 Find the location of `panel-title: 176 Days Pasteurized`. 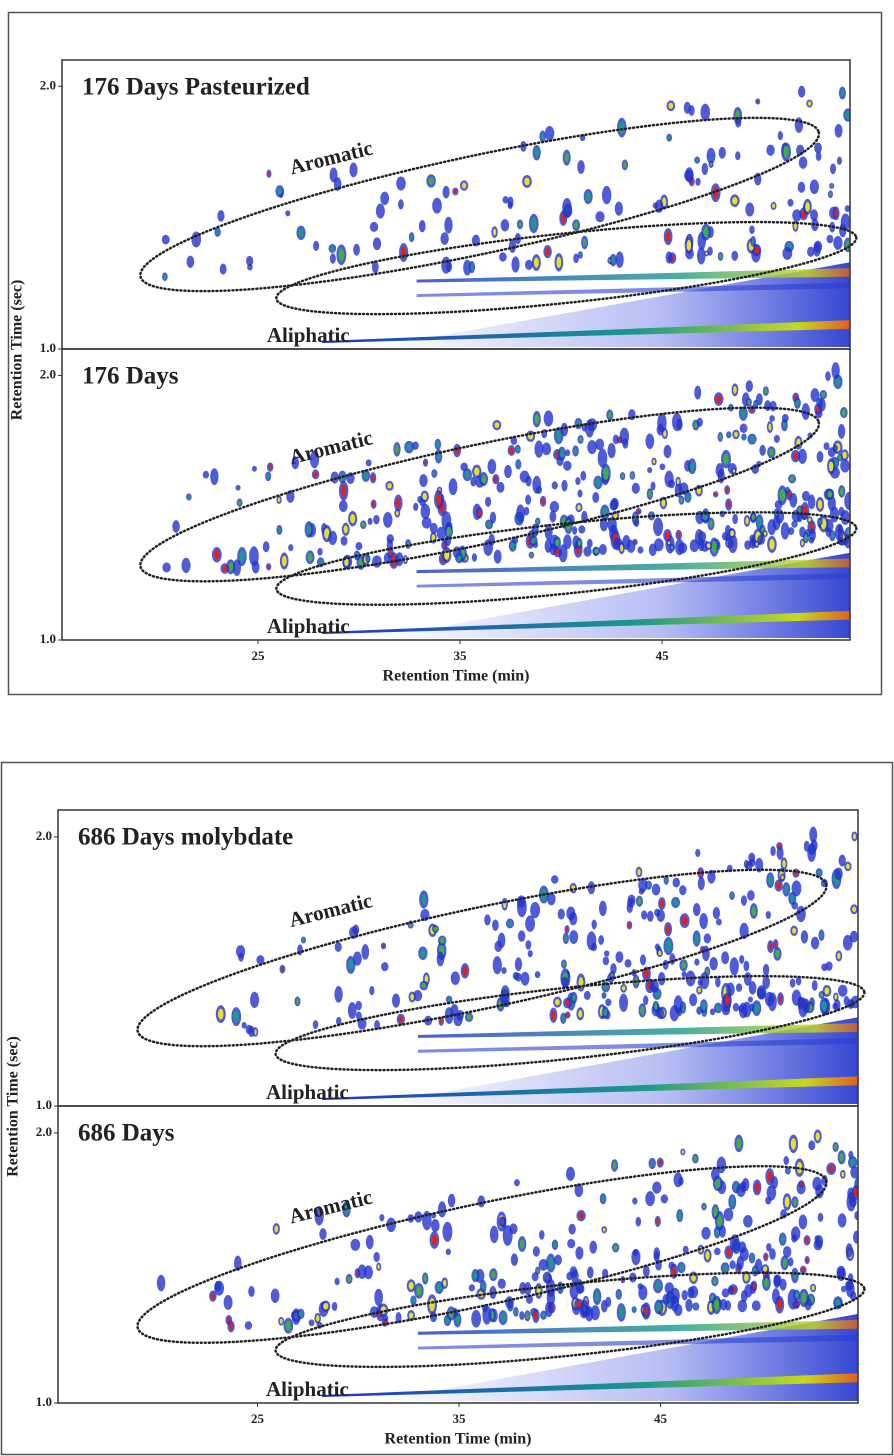

panel-title: 176 Days Pasteurized is located at coordinates (196, 87).